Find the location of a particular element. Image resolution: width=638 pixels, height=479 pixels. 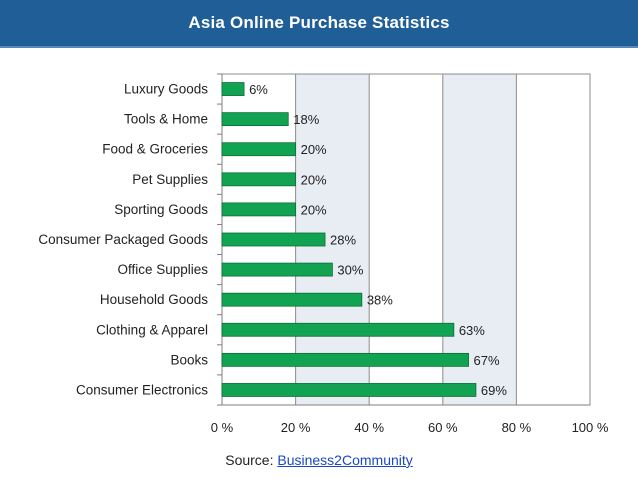

data-label: 18% is located at coordinates (306, 119).